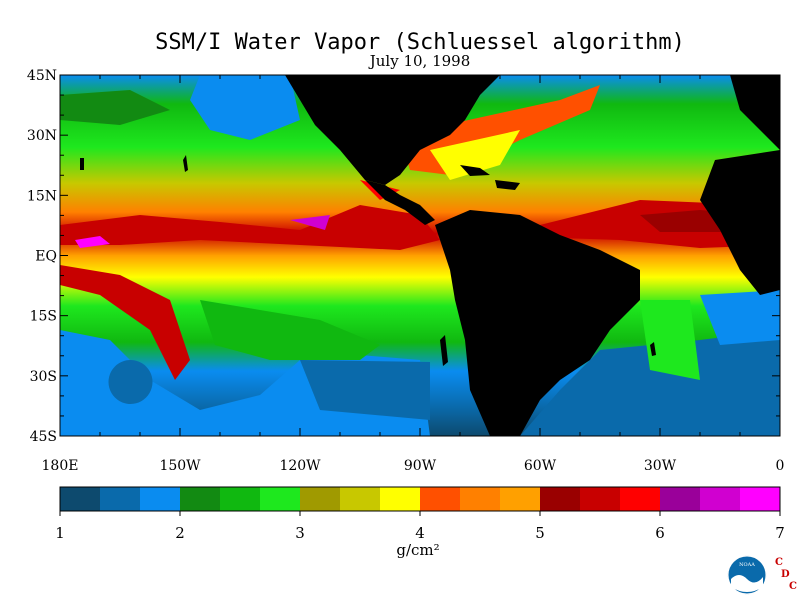  Describe the element at coordinates (420, 533) in the screenshot. I see `colorbar-tick-label: 4` at that location.